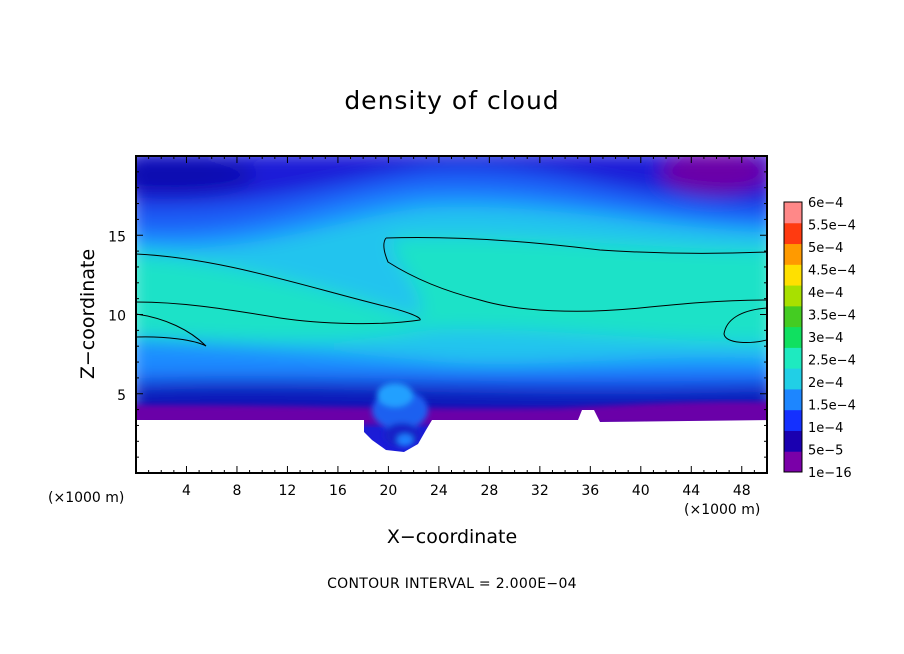 The image size is (904, 654). I want to click on contour-interval-note: CONTOUR INTERVAL = 2.000E−04, so click(452, 584).